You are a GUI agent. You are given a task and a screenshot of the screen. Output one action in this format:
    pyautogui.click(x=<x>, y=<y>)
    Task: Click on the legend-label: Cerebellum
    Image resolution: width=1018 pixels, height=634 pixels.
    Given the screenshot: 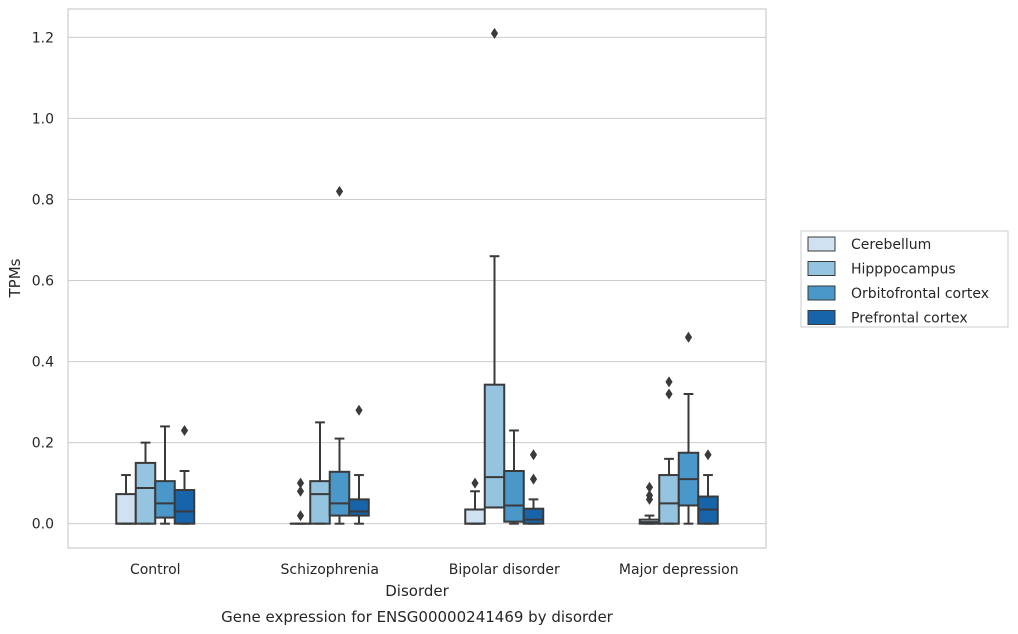 What is the action you would take?
    pyautogui.click(x=891, y=245)
    